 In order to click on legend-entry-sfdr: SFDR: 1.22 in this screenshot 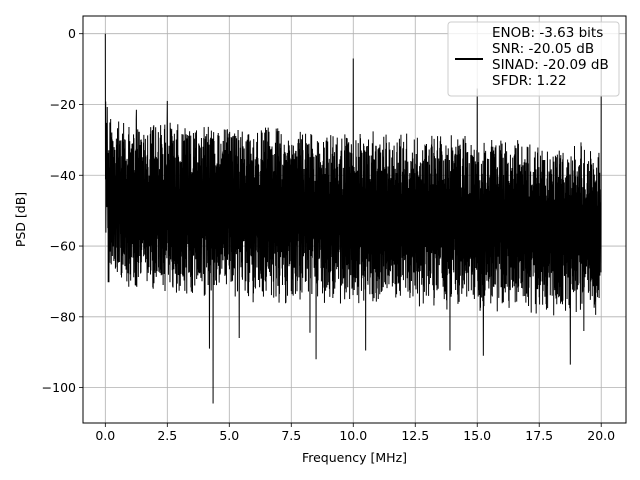, I will do `click(529, 81)`.